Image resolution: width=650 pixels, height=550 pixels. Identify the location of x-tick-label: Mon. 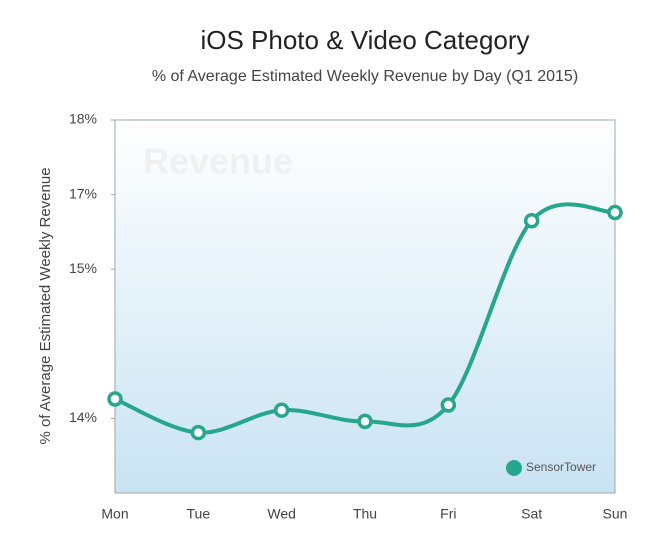
(114, 514).